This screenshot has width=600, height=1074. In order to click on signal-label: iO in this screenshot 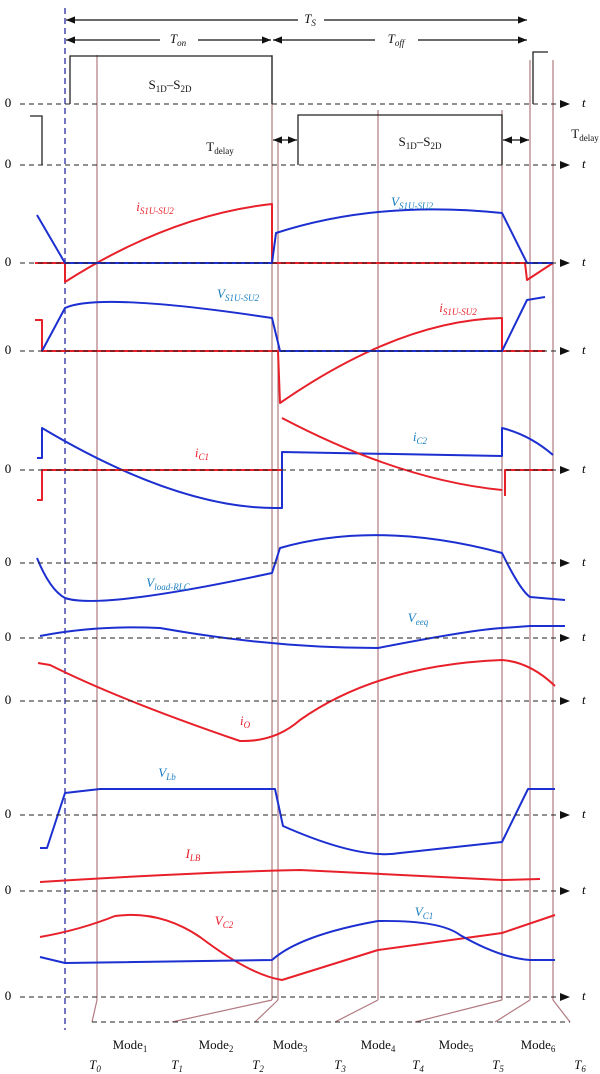, I will do `click(245, 721)`.